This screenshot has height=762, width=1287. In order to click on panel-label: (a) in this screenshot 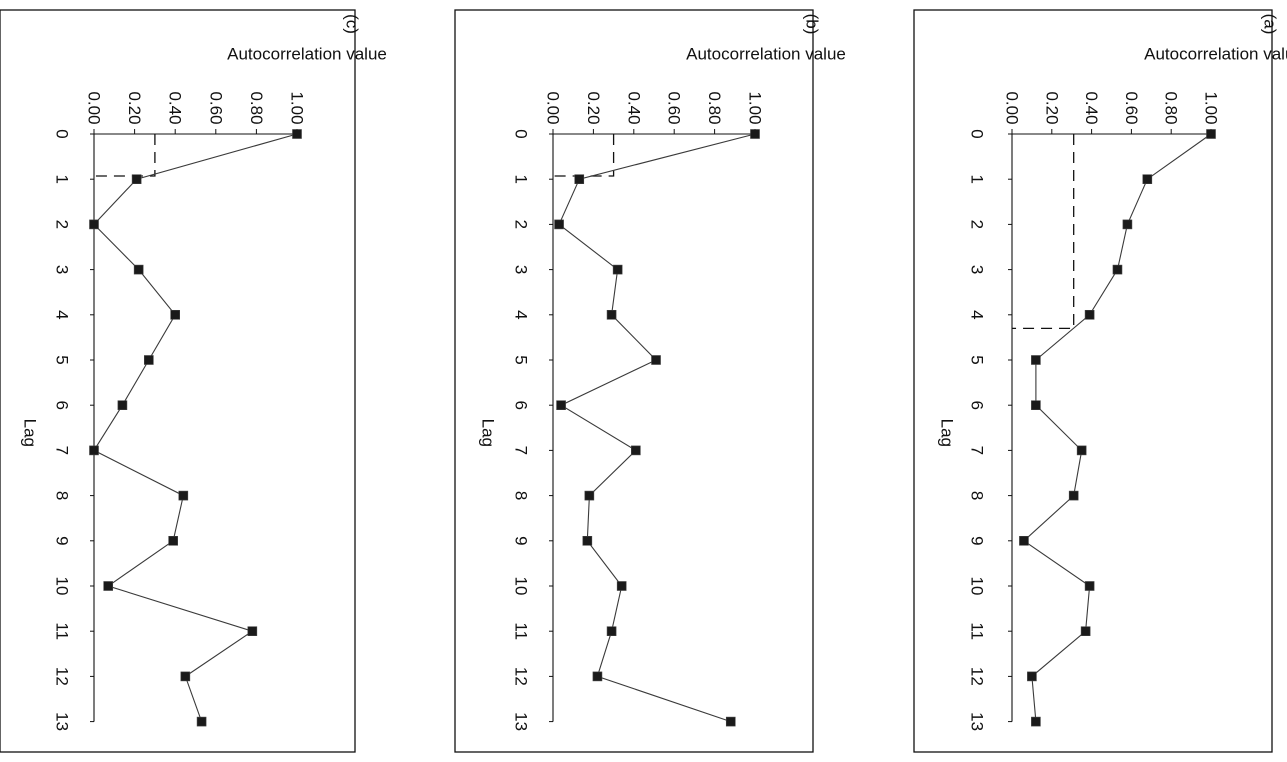, I will do `click(1270, 24)`.